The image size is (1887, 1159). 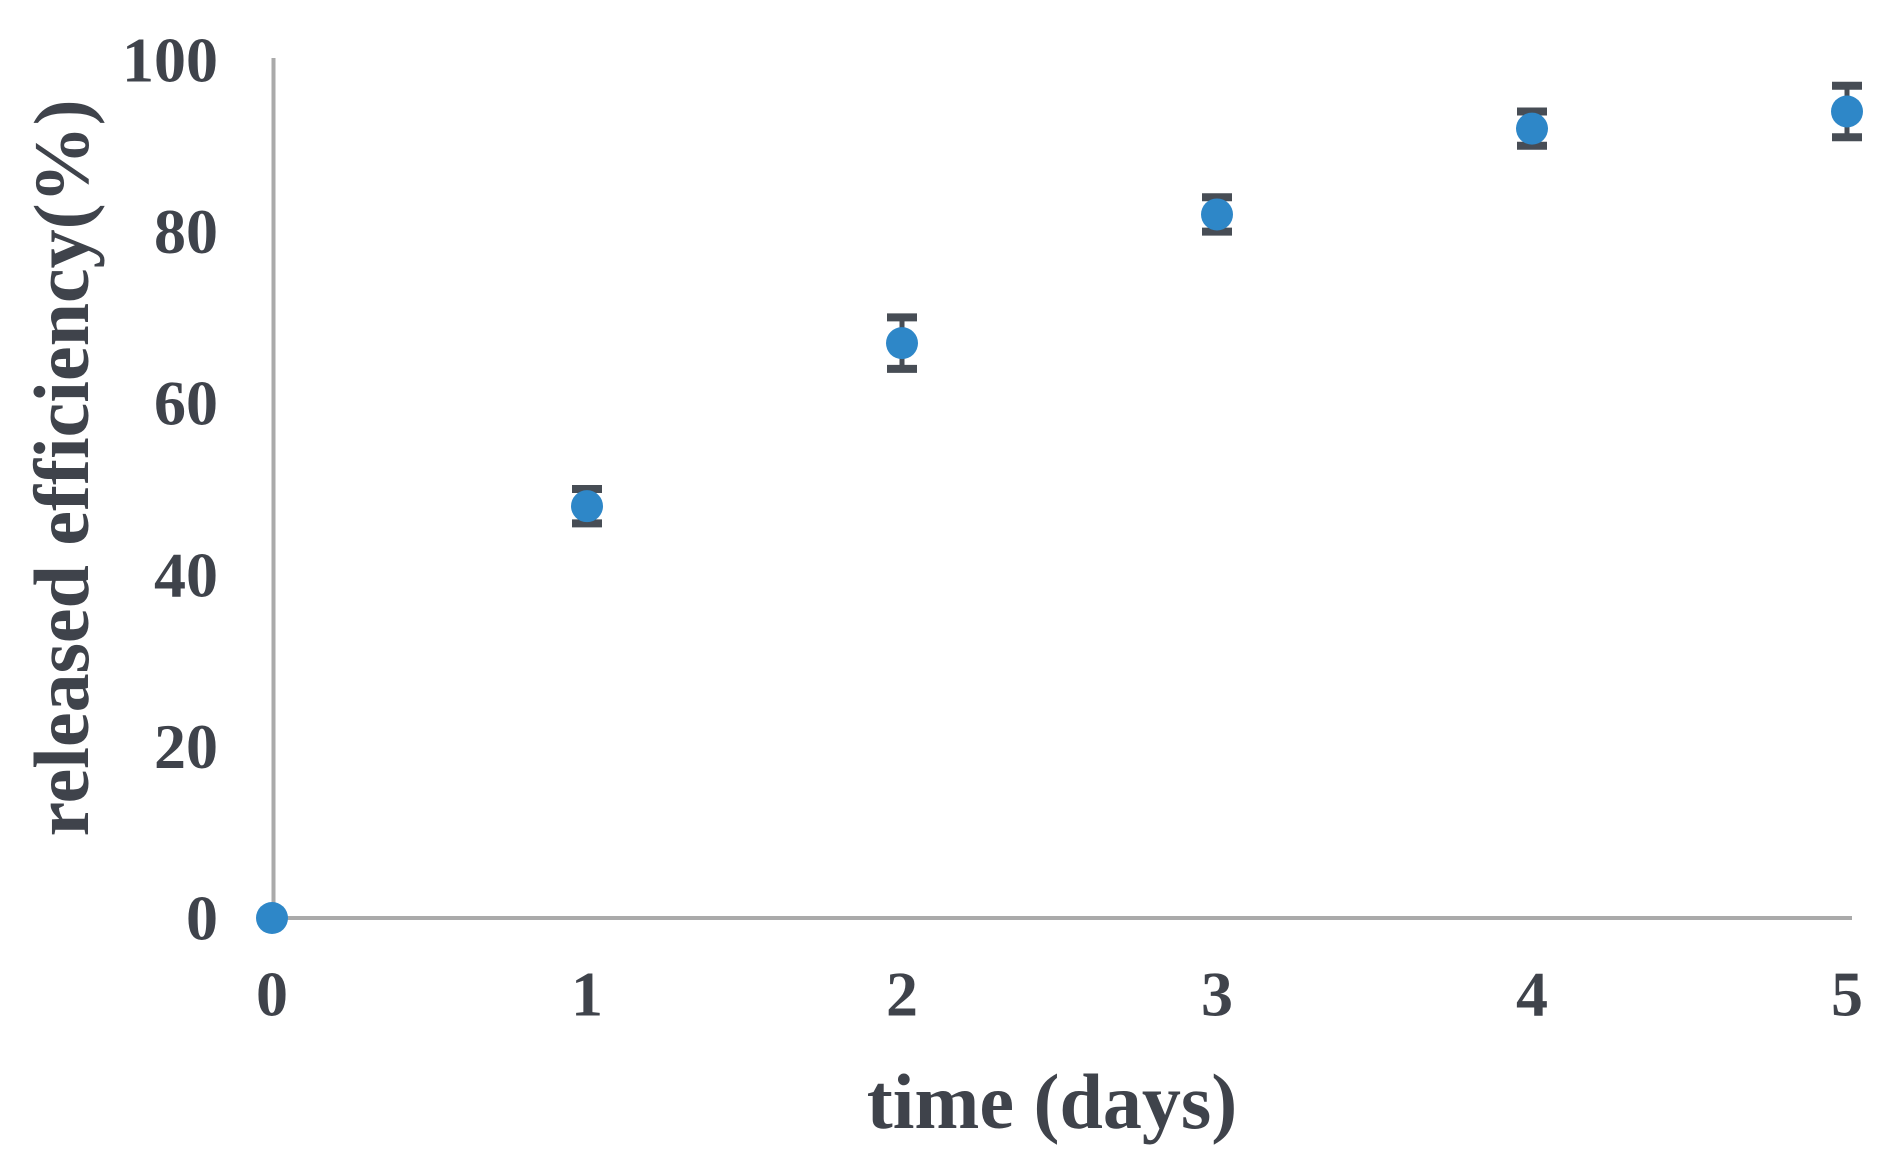 I want to click on x-tick-label: 4, so click(x=1532, y=994).